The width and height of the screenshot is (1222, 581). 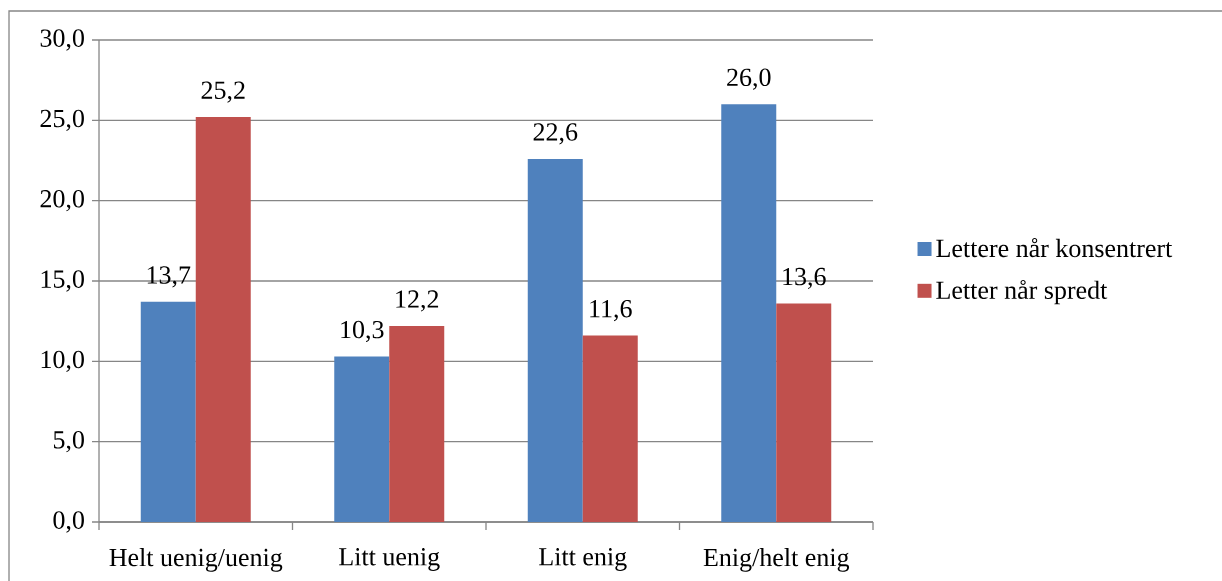 What do you see at coordinates (62, 281) in the screenshot?
I see `y-tick-label: 15,0` at bounding box center [62, 281].